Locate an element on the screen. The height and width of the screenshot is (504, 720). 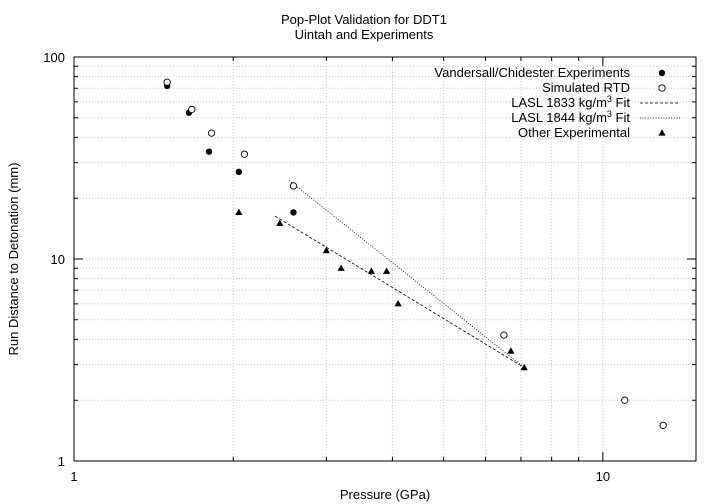
legend-label-4: Other Experimental is located at coordinates (574, 132).